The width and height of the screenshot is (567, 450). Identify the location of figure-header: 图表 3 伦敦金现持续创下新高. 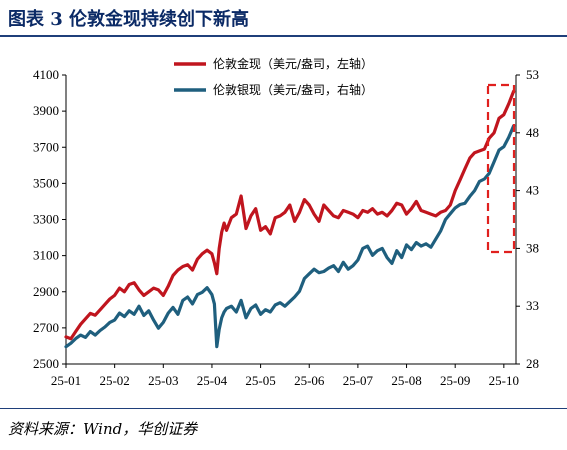
(283, 18).